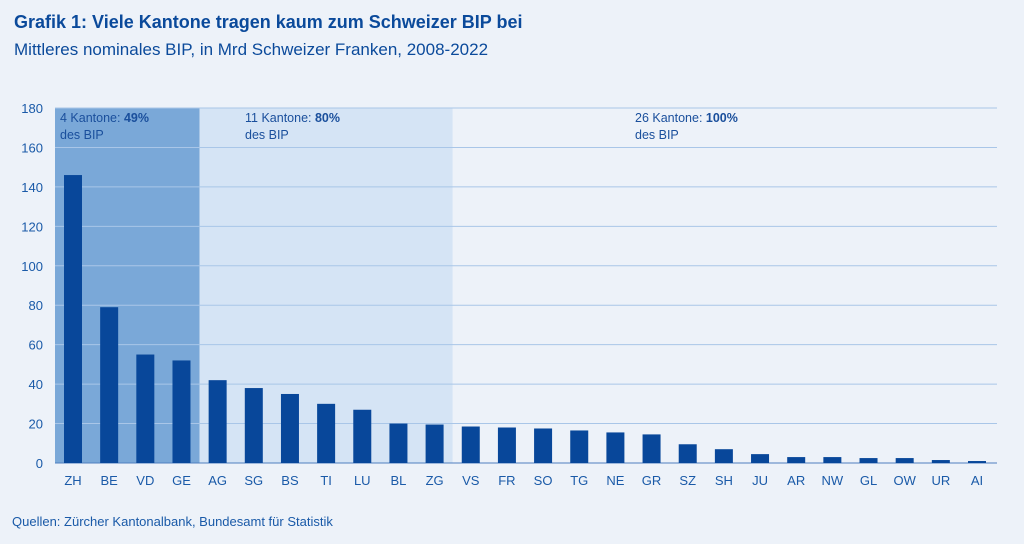 The height and width of the screenshot is (544, 1024). I want to click on bar-JU, so click(760, 458).